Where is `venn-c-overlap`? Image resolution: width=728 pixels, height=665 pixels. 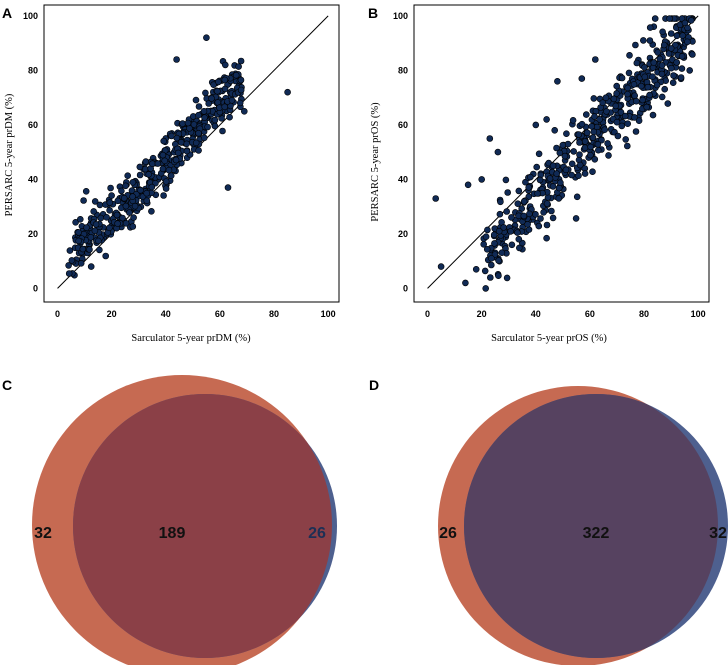 venn-c-overlap is located at coordinates (202, 526).